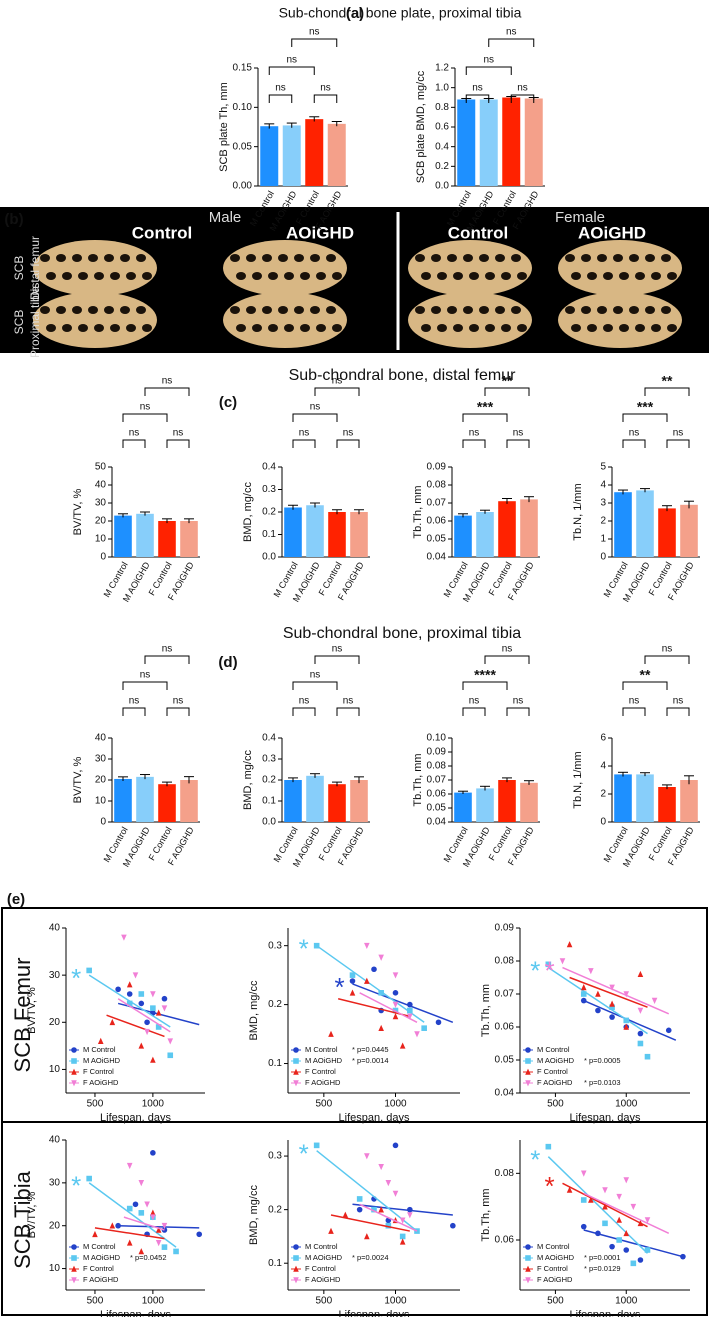 This screenshot has width=709, height=1317. Describe the element at coordinates (605, 1313) in the screenshot. I see `x-axis-title: Lifespan, days` at that location.